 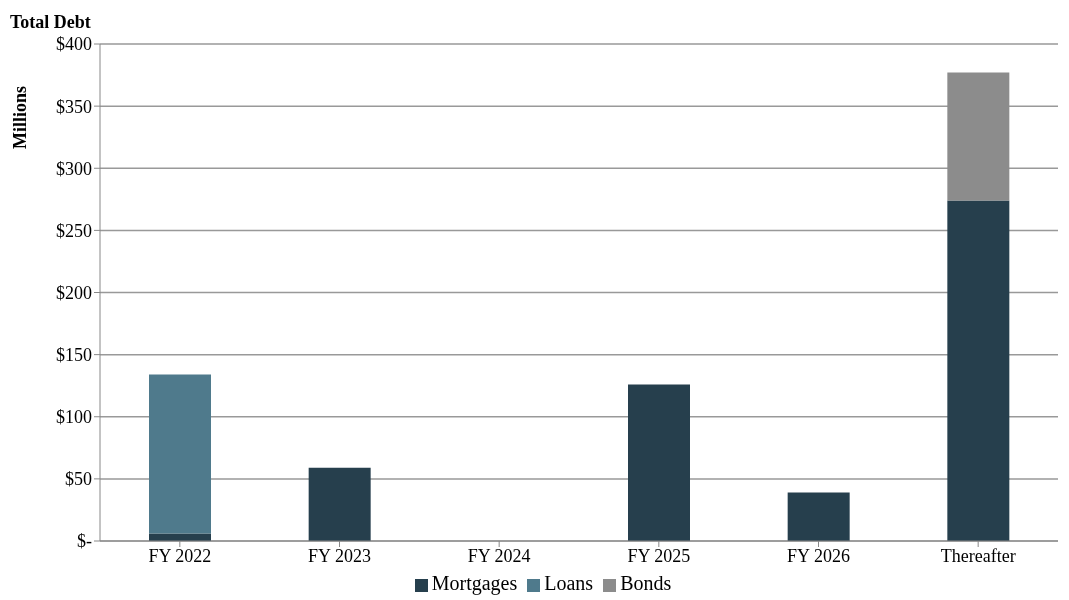 What do you see at coordinates (20, 117) in the screenshot?
I see `y-axis-title: Millions` at bounding box center [20, 117].